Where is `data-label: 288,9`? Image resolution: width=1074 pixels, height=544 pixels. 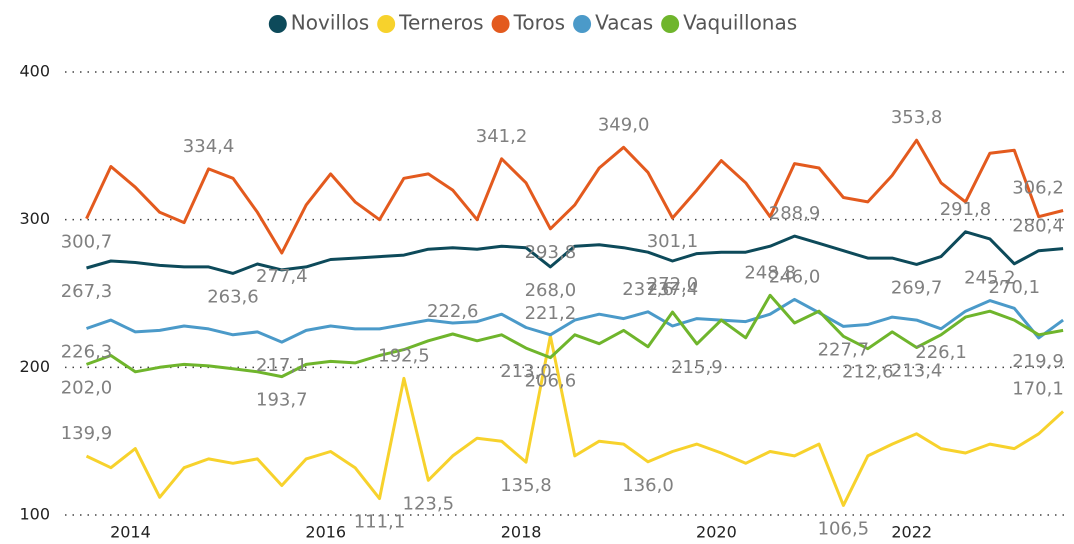 data-label: 288,9 is located at coordinates (795, 213).